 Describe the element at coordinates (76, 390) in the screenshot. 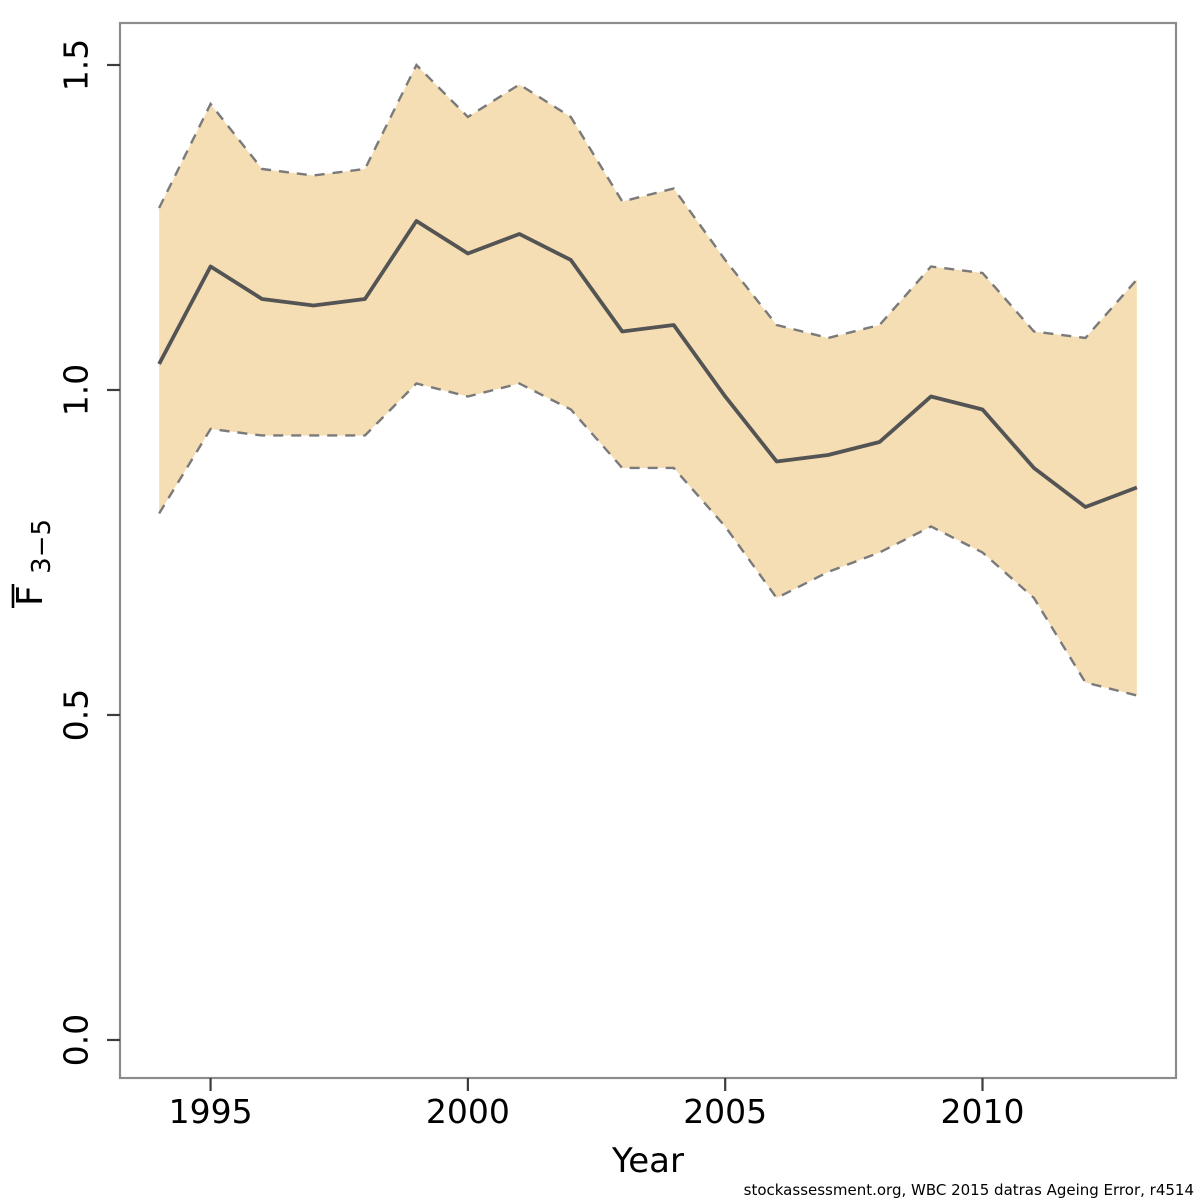

I see `y-tick-label: 1.0` at that location.